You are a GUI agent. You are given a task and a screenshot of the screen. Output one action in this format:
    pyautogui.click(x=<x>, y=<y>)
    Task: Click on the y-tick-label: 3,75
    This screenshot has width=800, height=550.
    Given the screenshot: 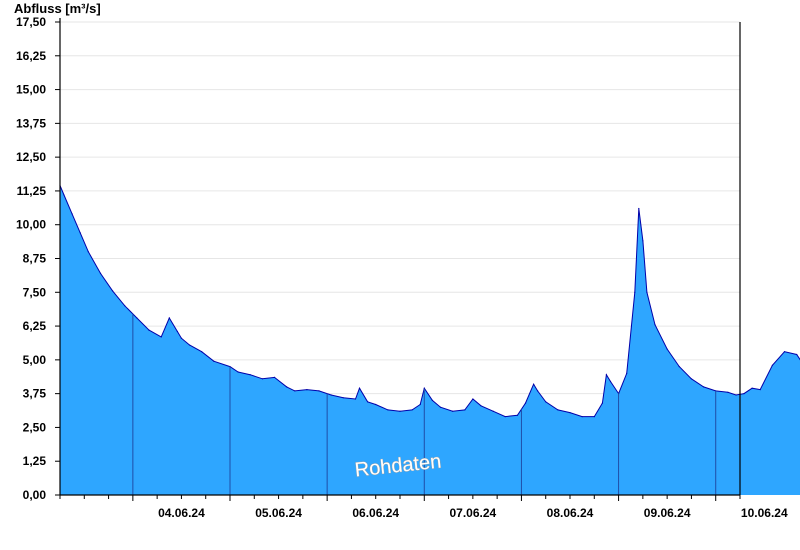 What is the action you would take?
    pyautogui.click(x=35, y=394)
    